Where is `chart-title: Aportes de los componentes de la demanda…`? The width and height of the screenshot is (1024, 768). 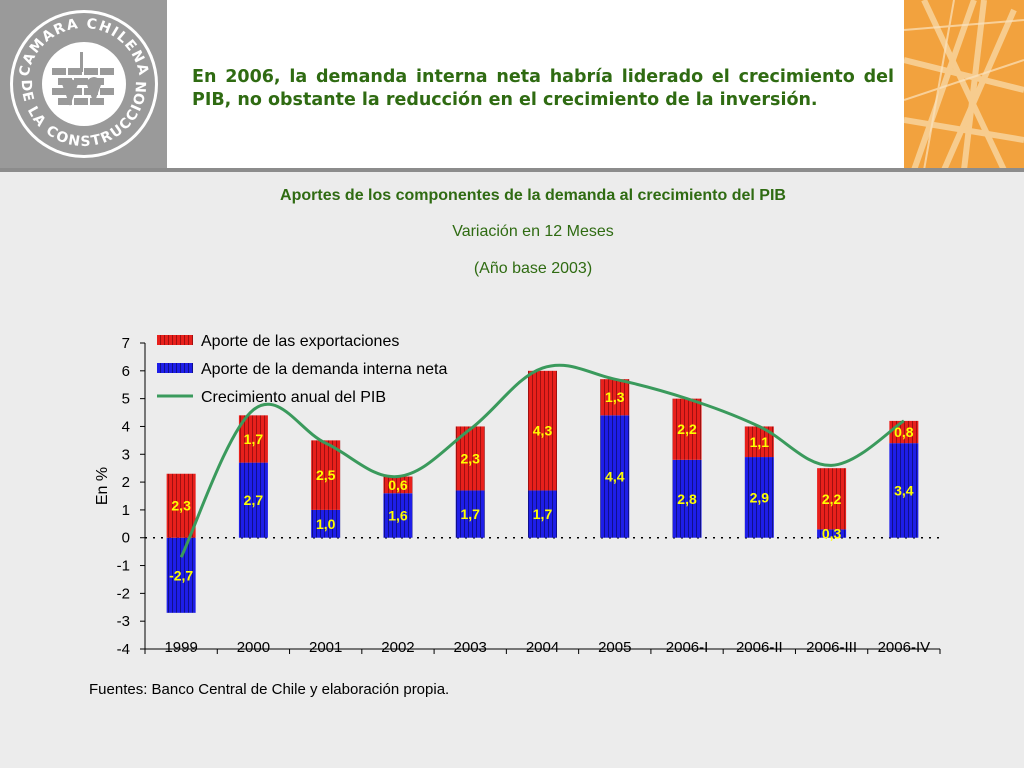 chart-title: Aportes de los componentes de la demanda… is located at coordinates (533, 195).